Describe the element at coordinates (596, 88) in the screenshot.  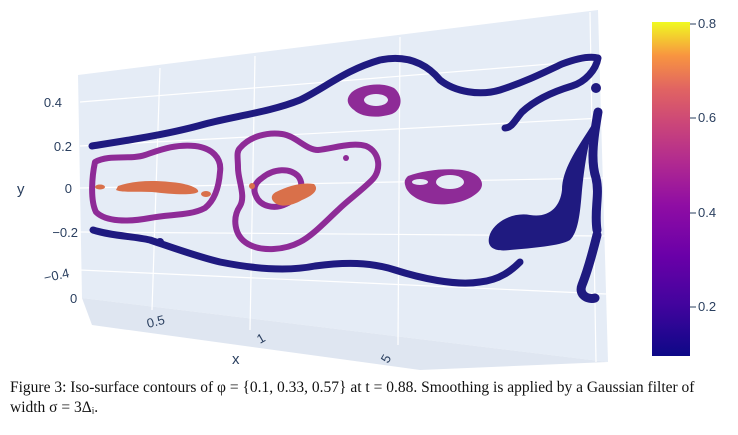
I see `wake-blob` at that location.